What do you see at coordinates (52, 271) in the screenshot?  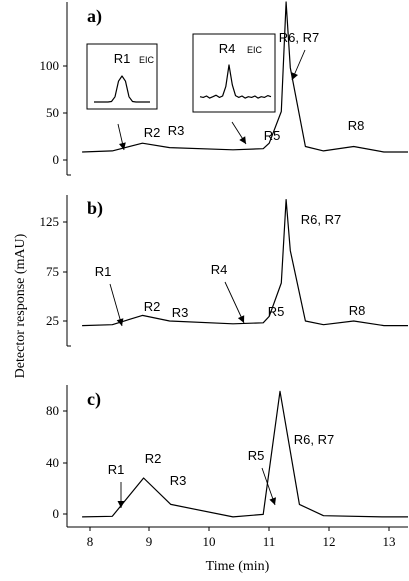 I see `y-tick-label: 75` at bounding box center [52, 271].